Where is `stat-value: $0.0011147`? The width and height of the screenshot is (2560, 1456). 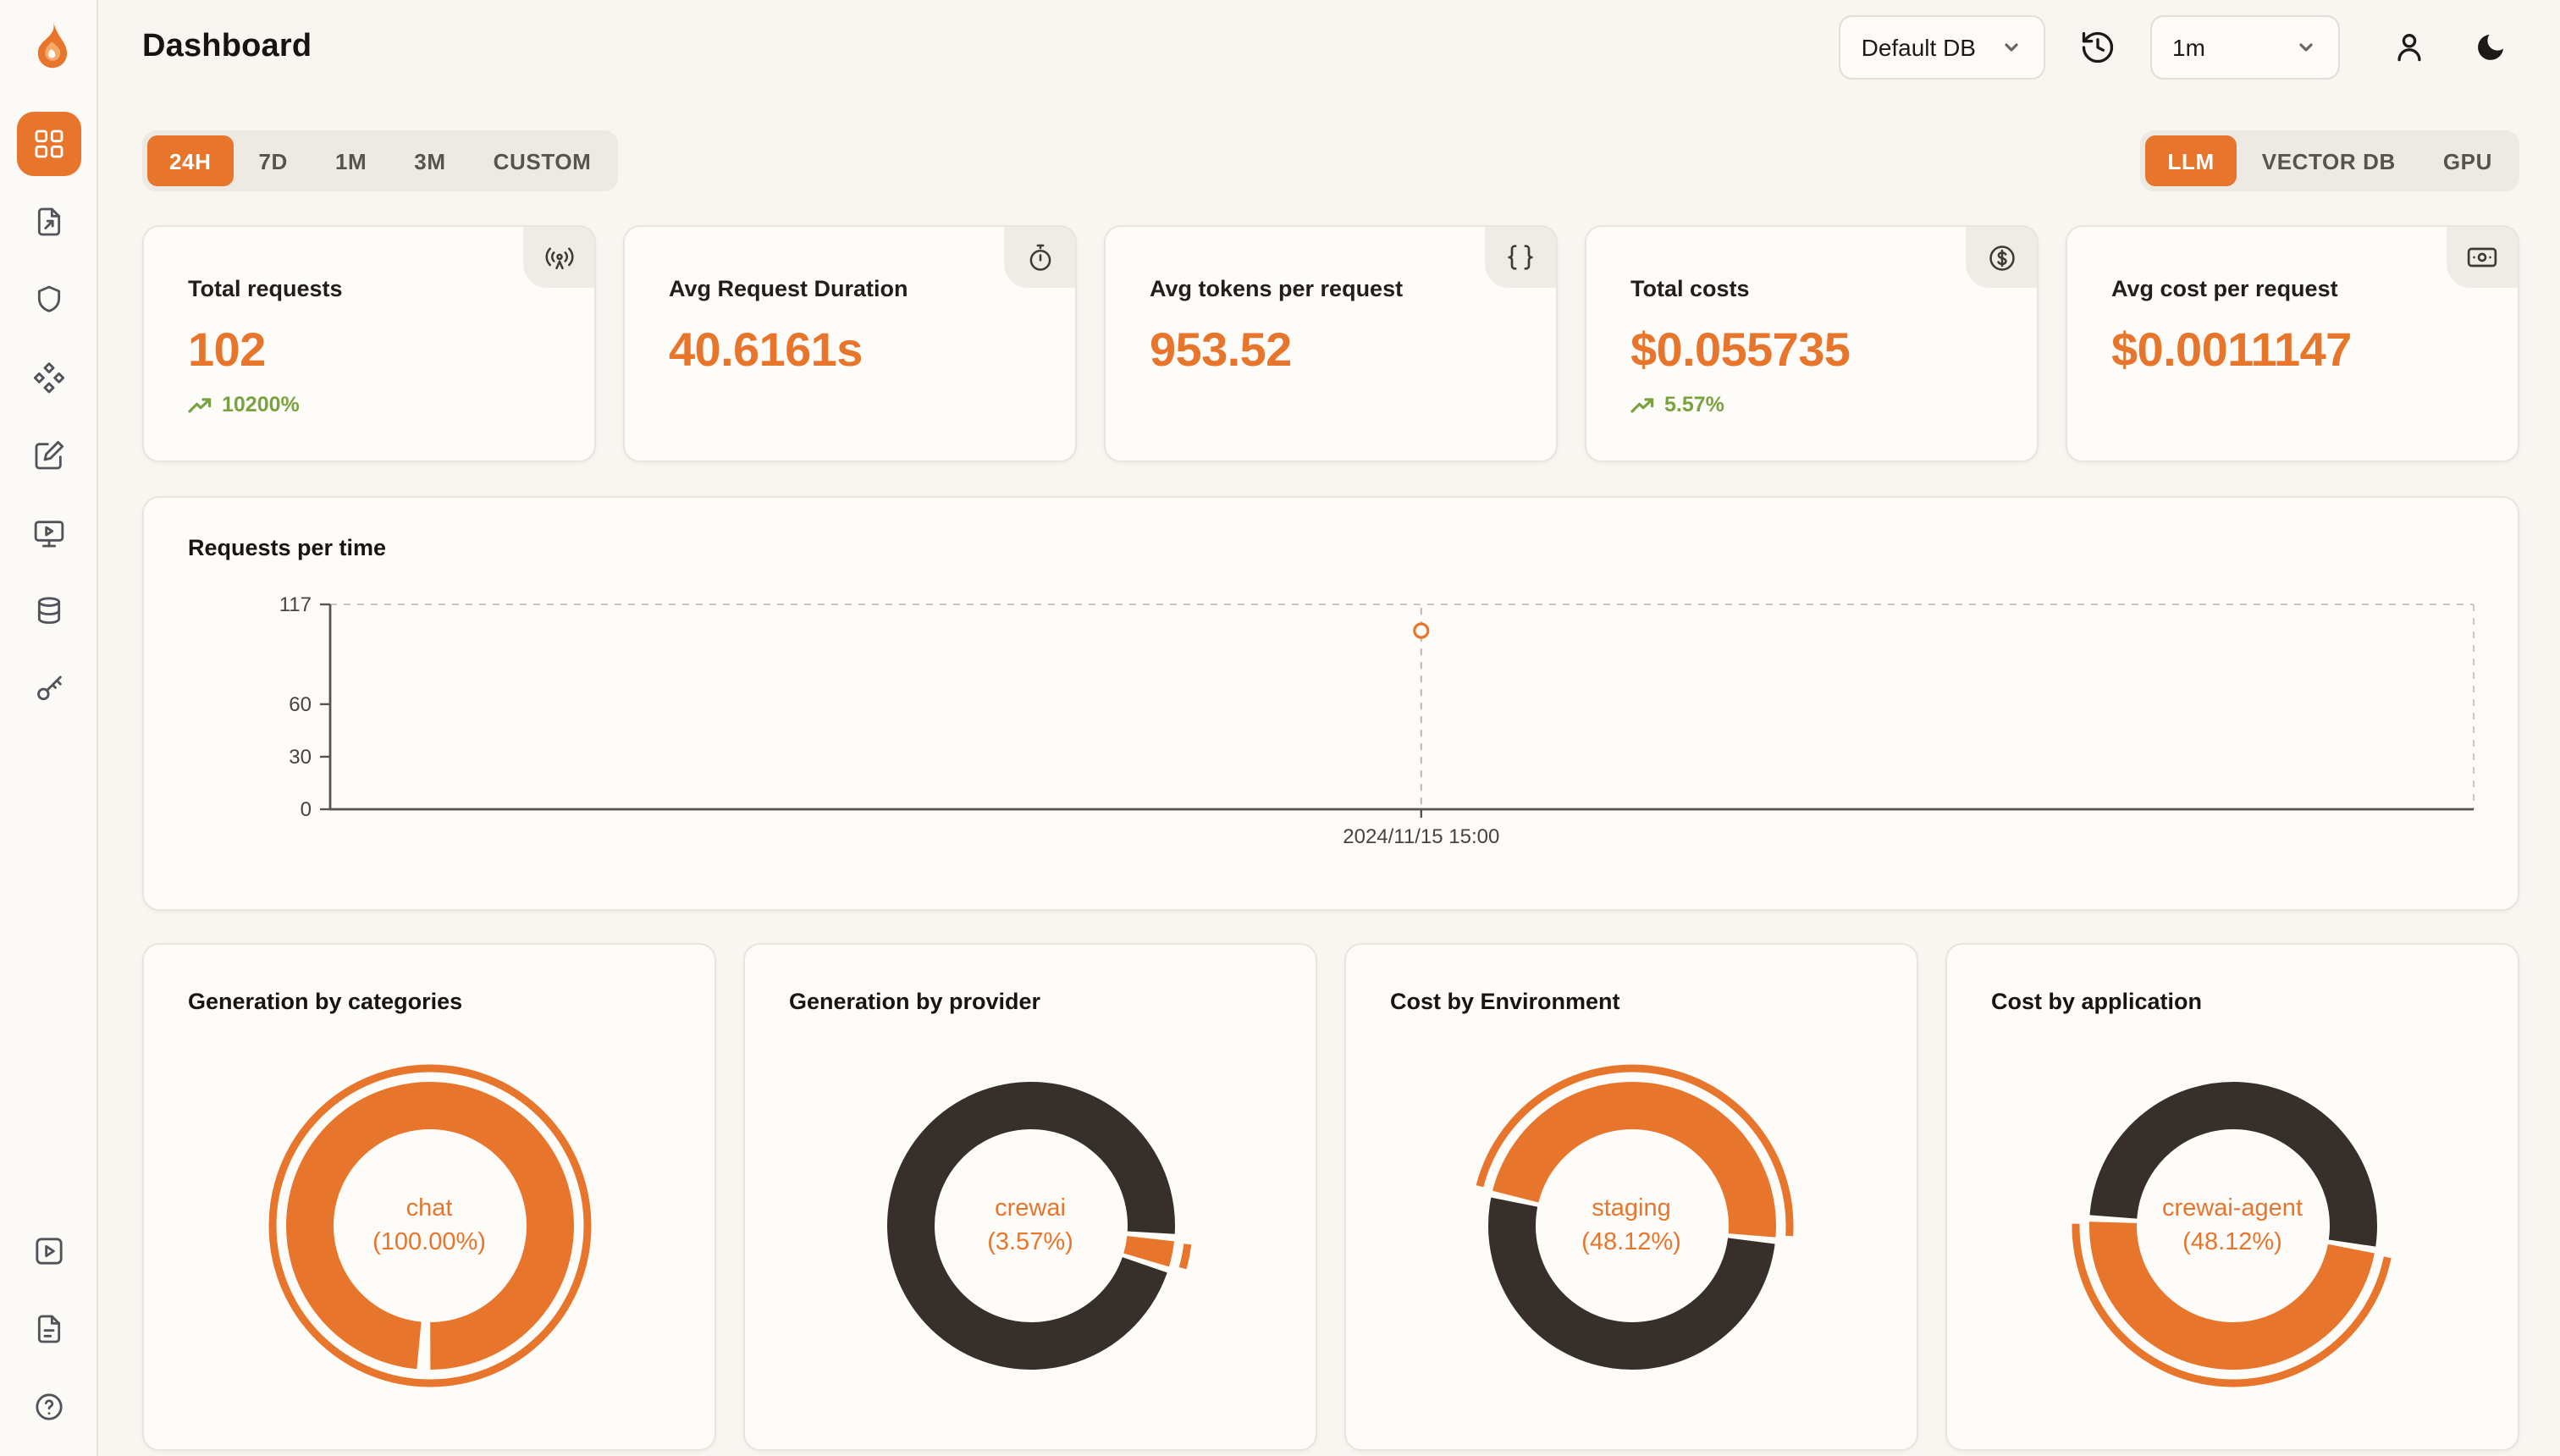 stat-value: $0.0011147 is located at coordinates (2231, 349).